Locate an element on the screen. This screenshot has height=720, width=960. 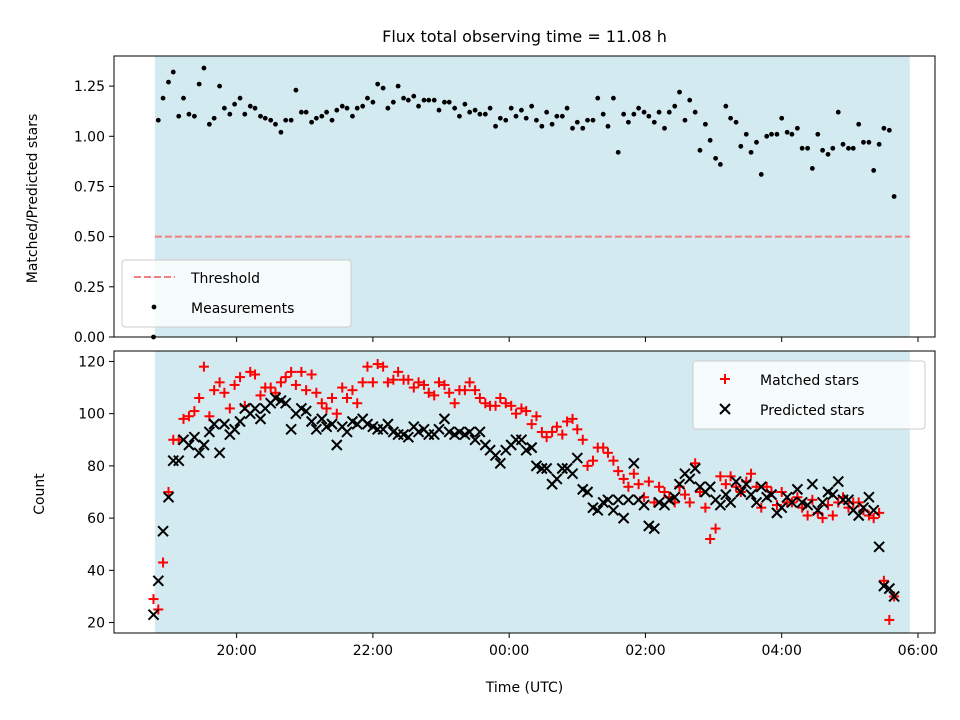
y-tick-label: 120 is located at coordinates (91, 362).